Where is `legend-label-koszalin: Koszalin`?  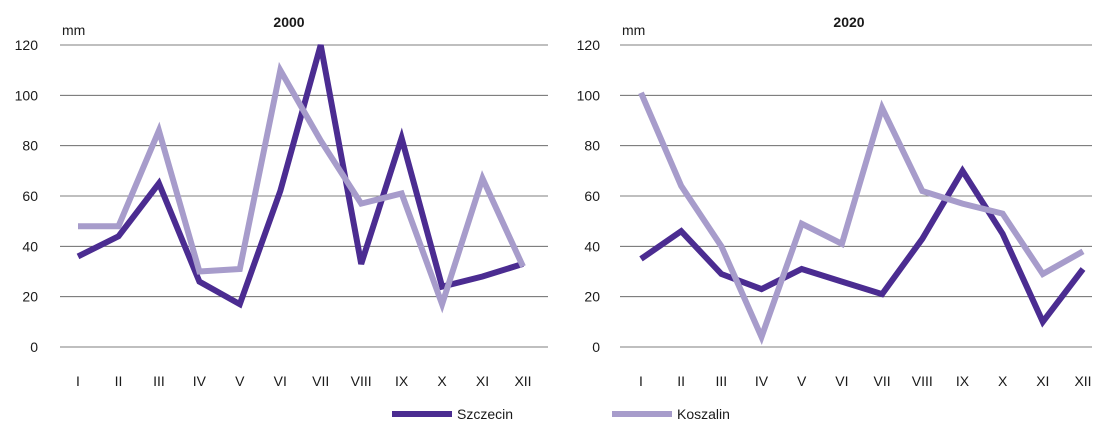 legend-label-koszalin: Koszalin is located at coordinates (703, 414).